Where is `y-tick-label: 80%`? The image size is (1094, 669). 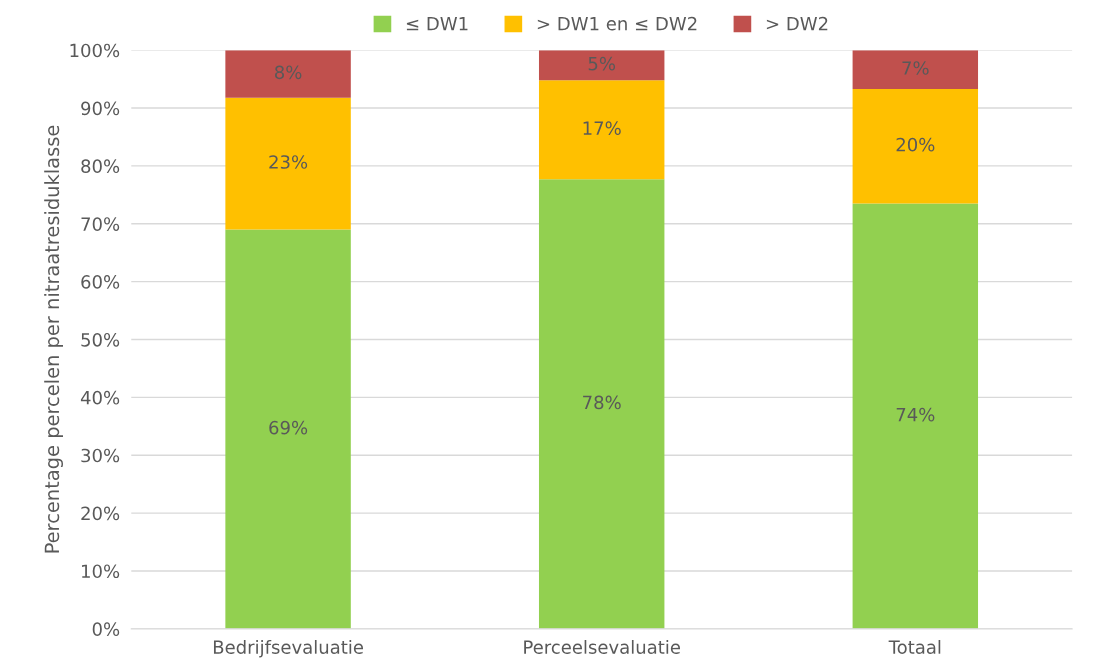 y-tick-label: 80% is located at coordinates (100, 166).